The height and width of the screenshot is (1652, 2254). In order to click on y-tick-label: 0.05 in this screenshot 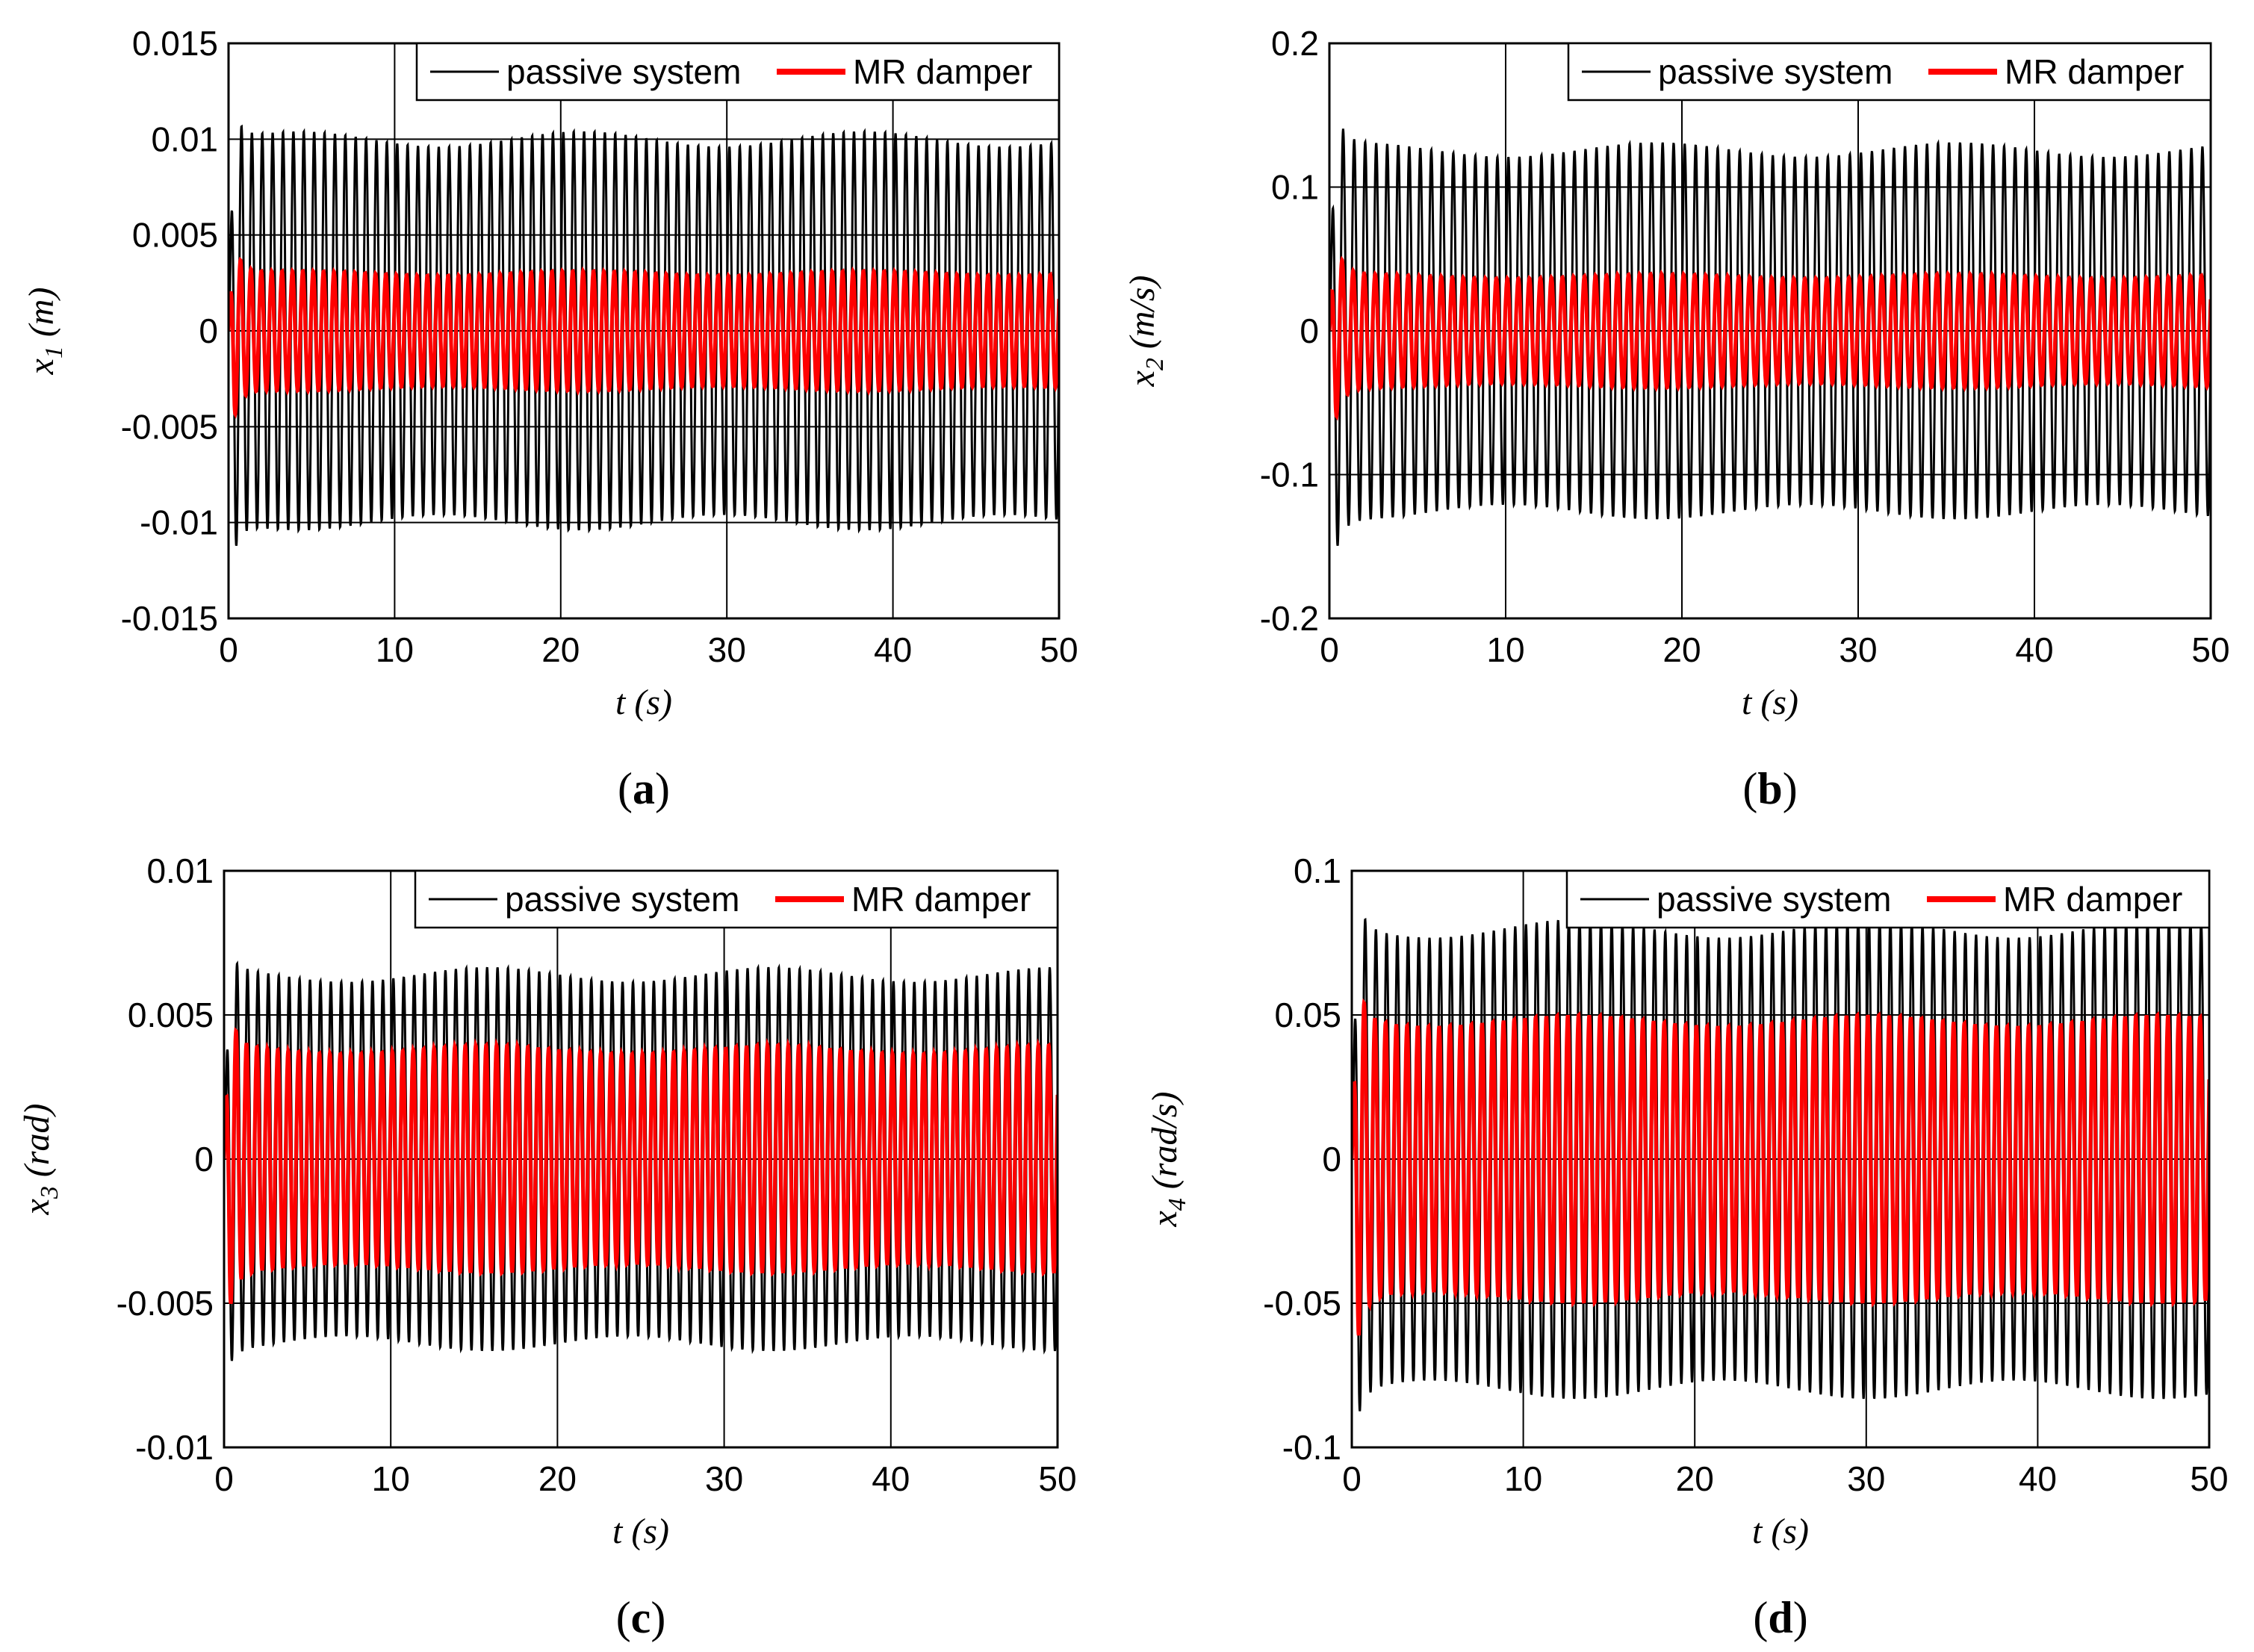, I will do `click(1307, 1015)`.